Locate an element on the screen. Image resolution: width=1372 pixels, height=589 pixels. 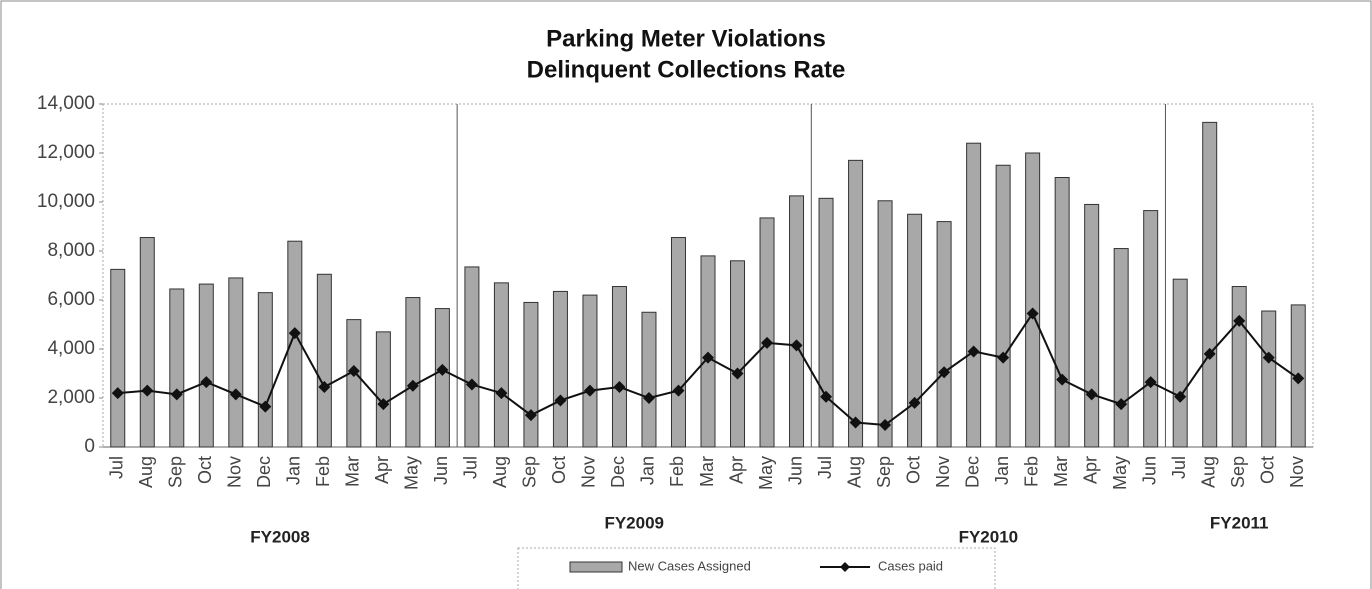
x-tick-label: Jun is located at coordinates (1149, 470).